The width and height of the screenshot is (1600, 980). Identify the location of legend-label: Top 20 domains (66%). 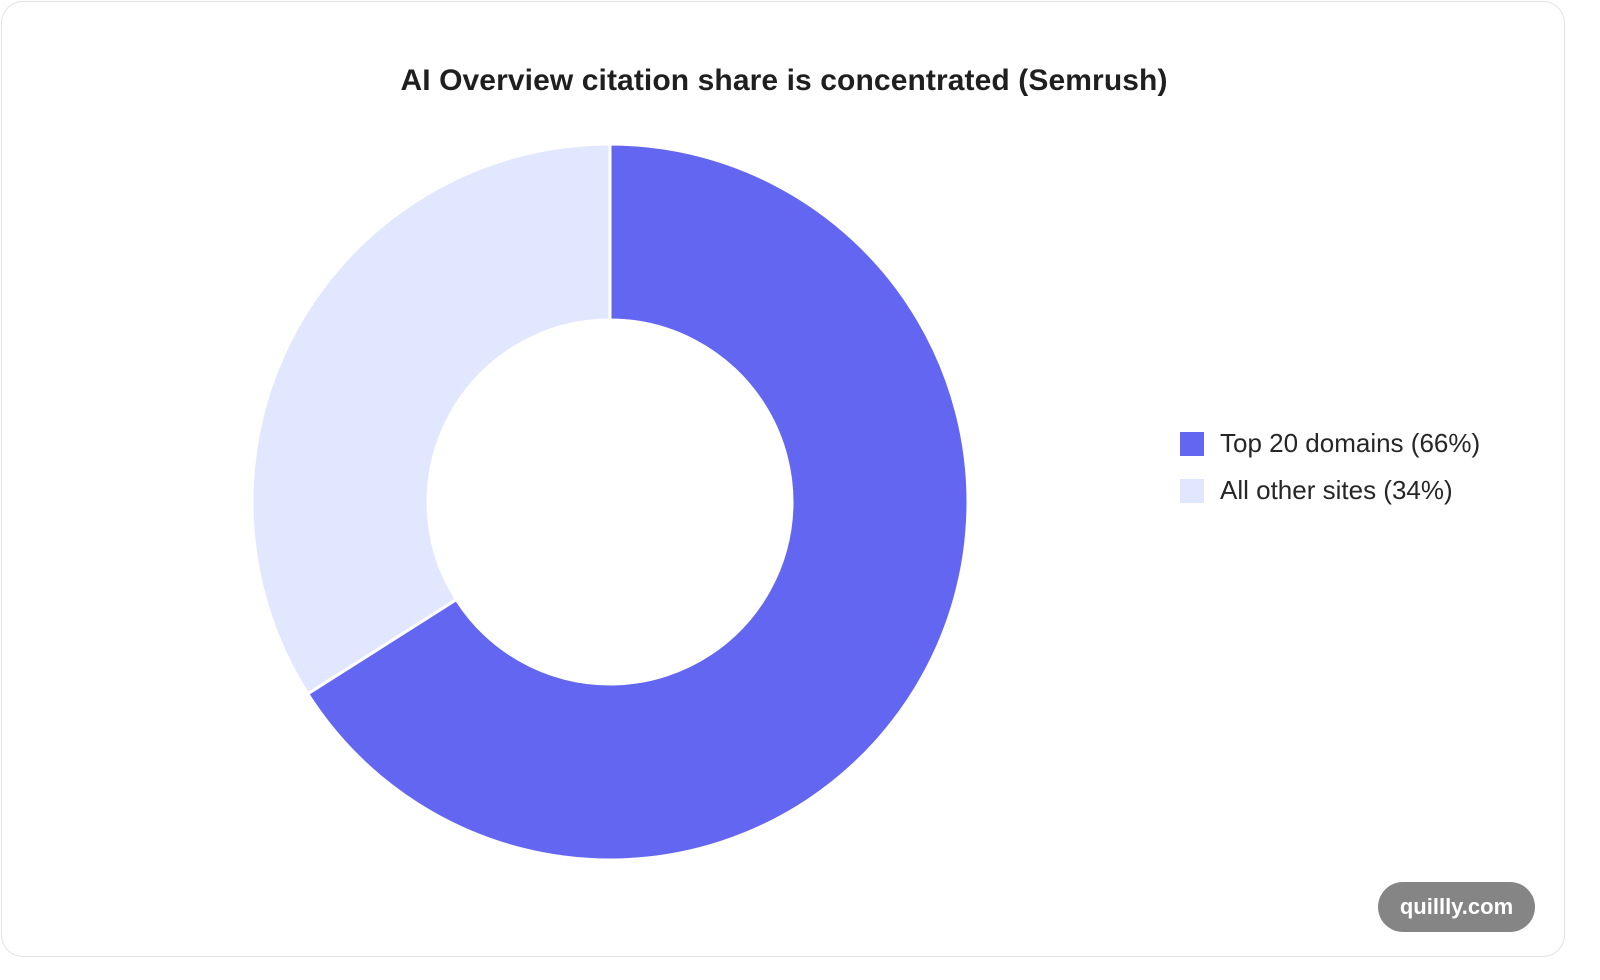
(1350, 443).